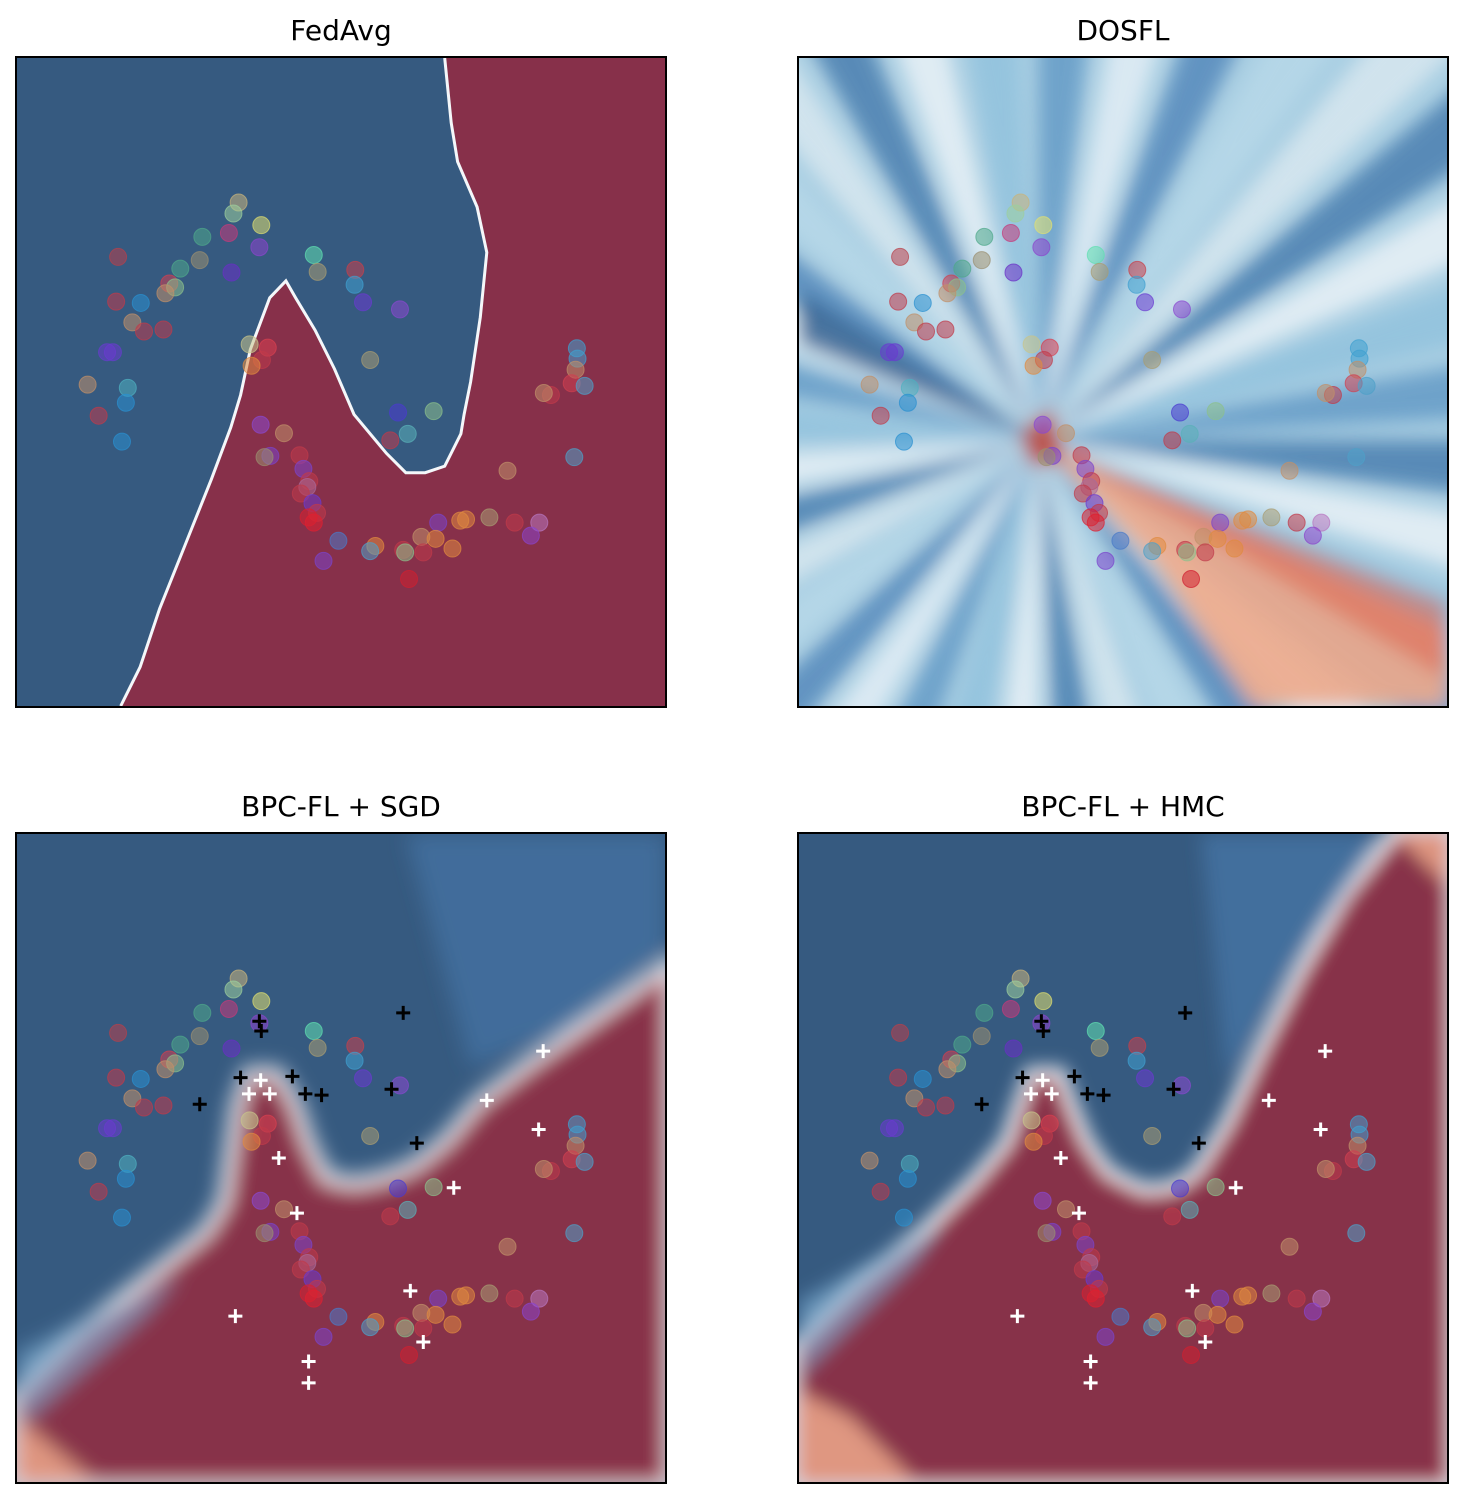  Describe the element at coordinates (336, 390) in the screenshot. I see `scatter-points` at that location.